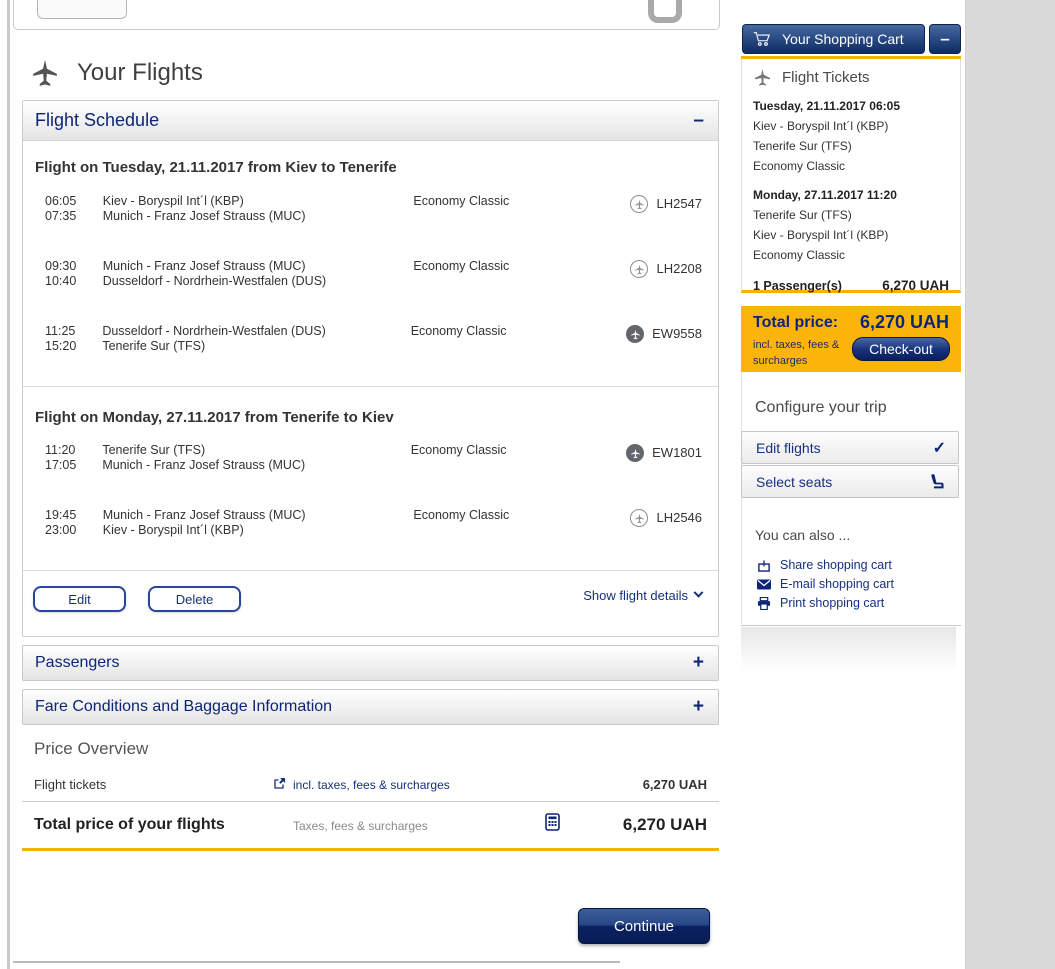 This screenshot has height=969, width=1055. What do you see at coordinates (61, 464) in the screenshot?
I see `arrival-time: 17:05` at bounding box center [61, 464].